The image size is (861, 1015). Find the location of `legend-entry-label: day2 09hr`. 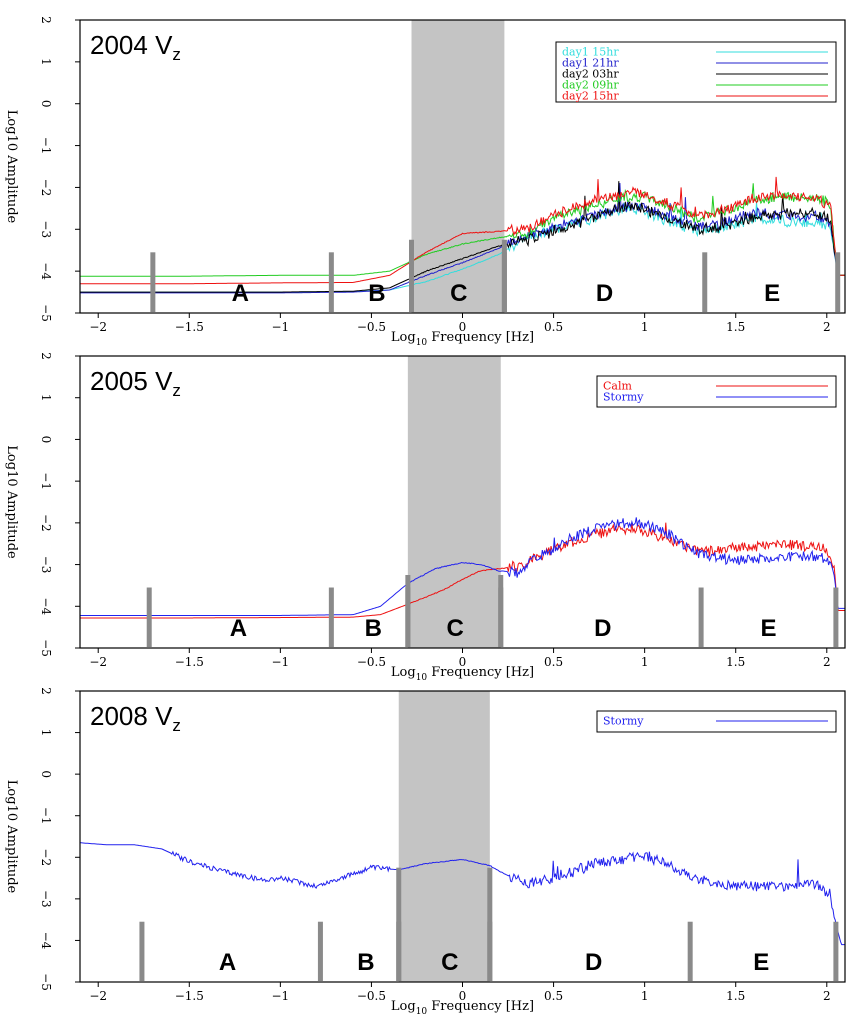

legend-entry-label: day2 09hr is located at coordinates (590, 85).